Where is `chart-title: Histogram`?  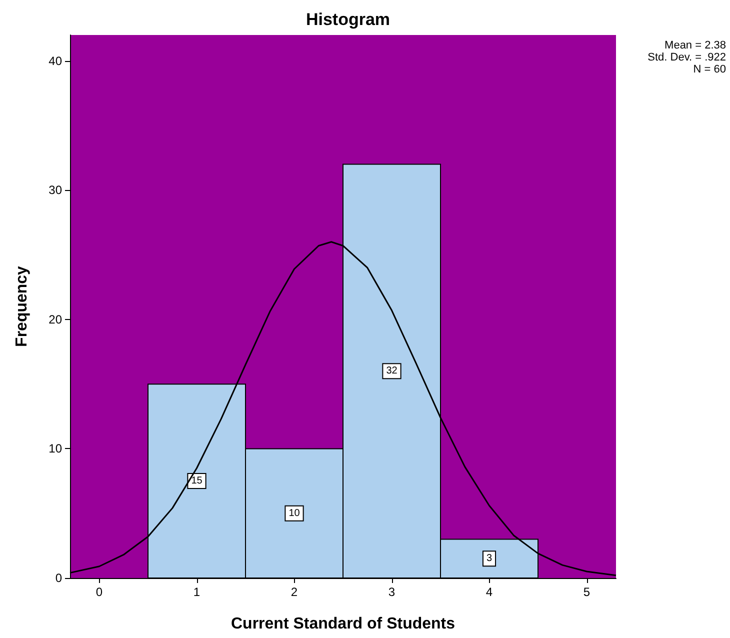
chart-title: Histogram is located at coordinates (348, 19).